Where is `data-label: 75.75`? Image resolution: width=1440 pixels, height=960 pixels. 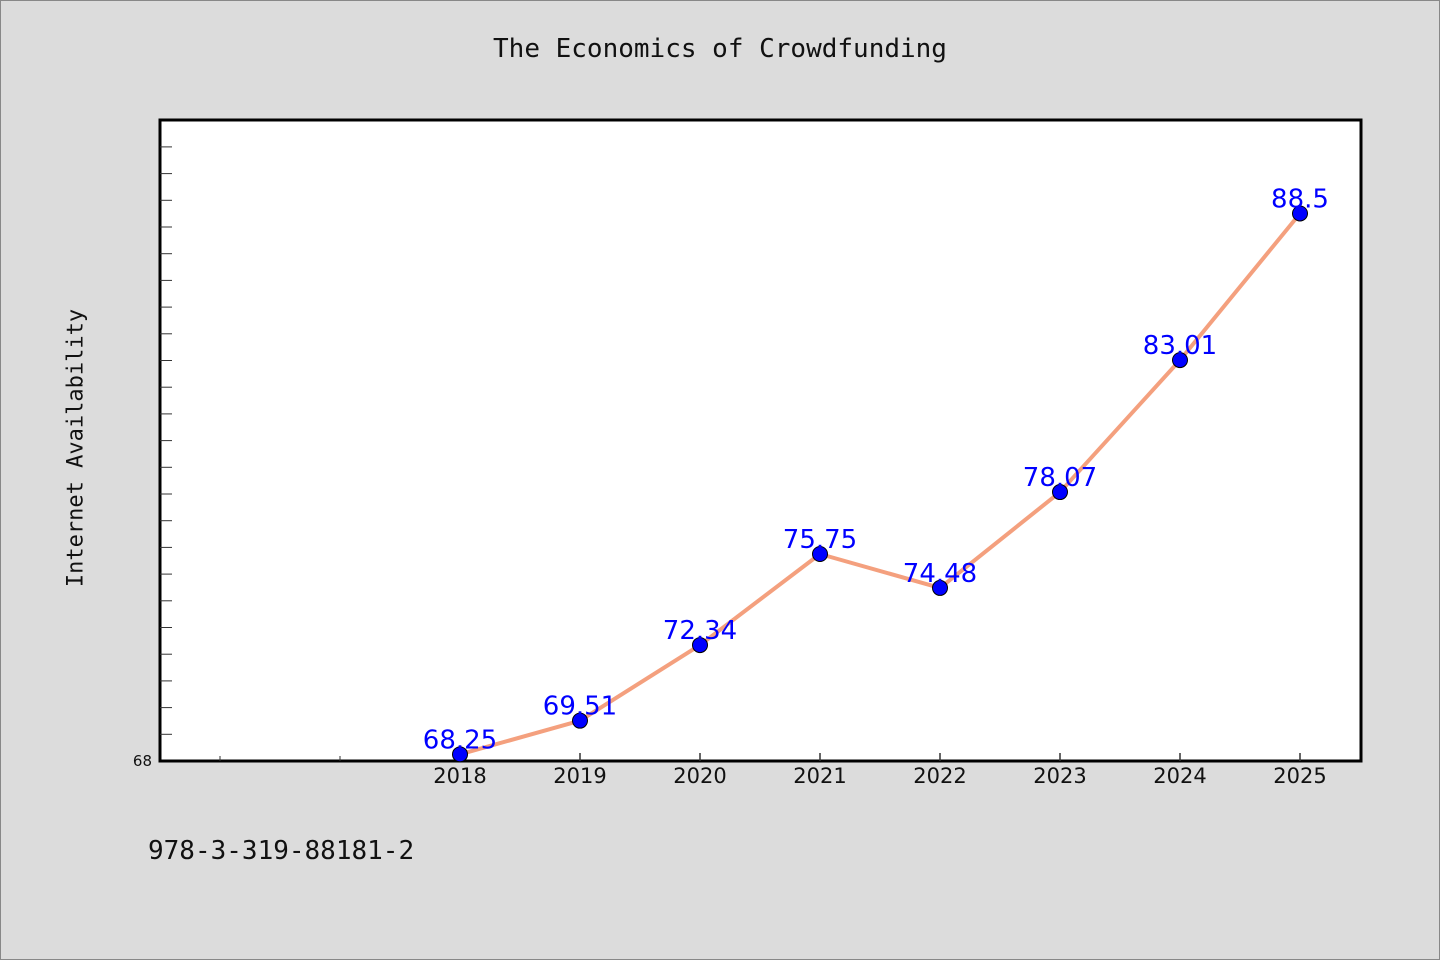 data-label: 75.75 is located at coordinates (820, 540).